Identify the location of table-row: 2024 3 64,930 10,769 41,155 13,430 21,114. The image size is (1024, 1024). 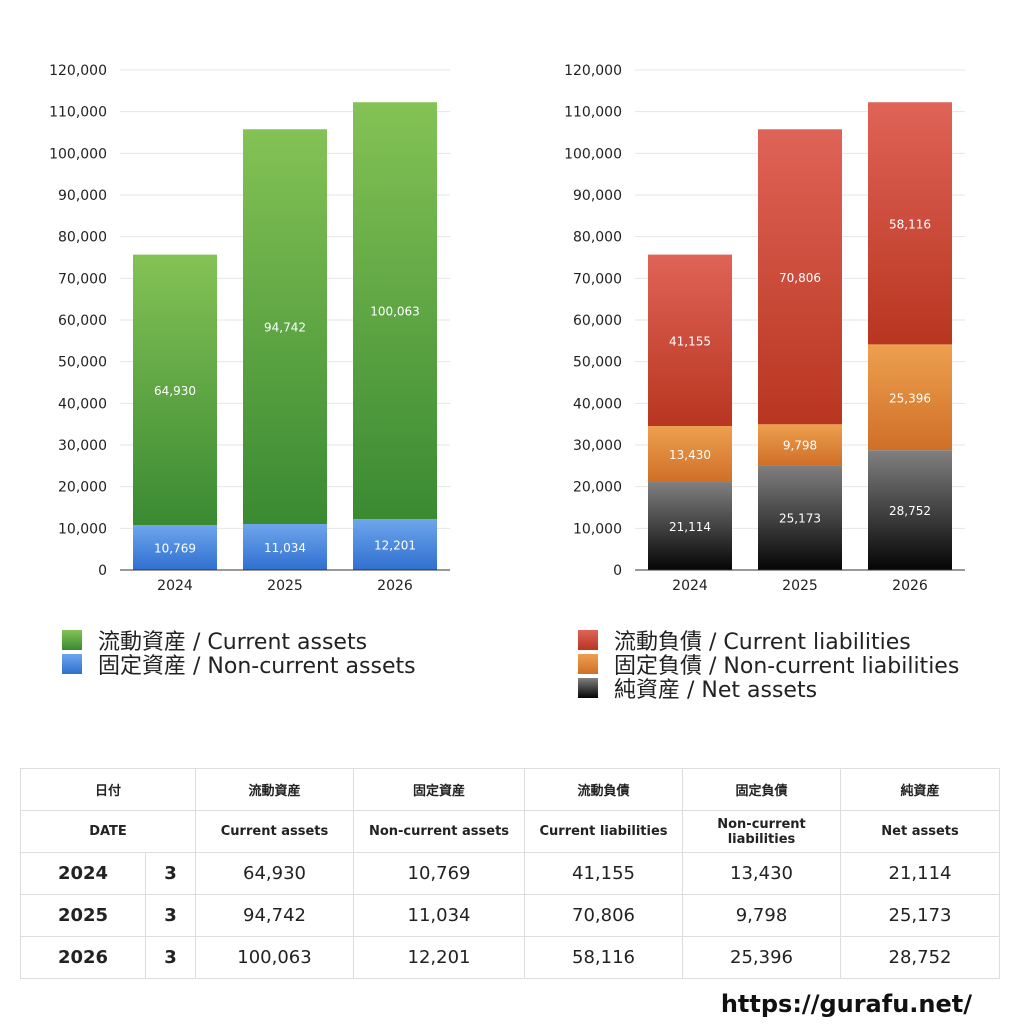
(510, 873).